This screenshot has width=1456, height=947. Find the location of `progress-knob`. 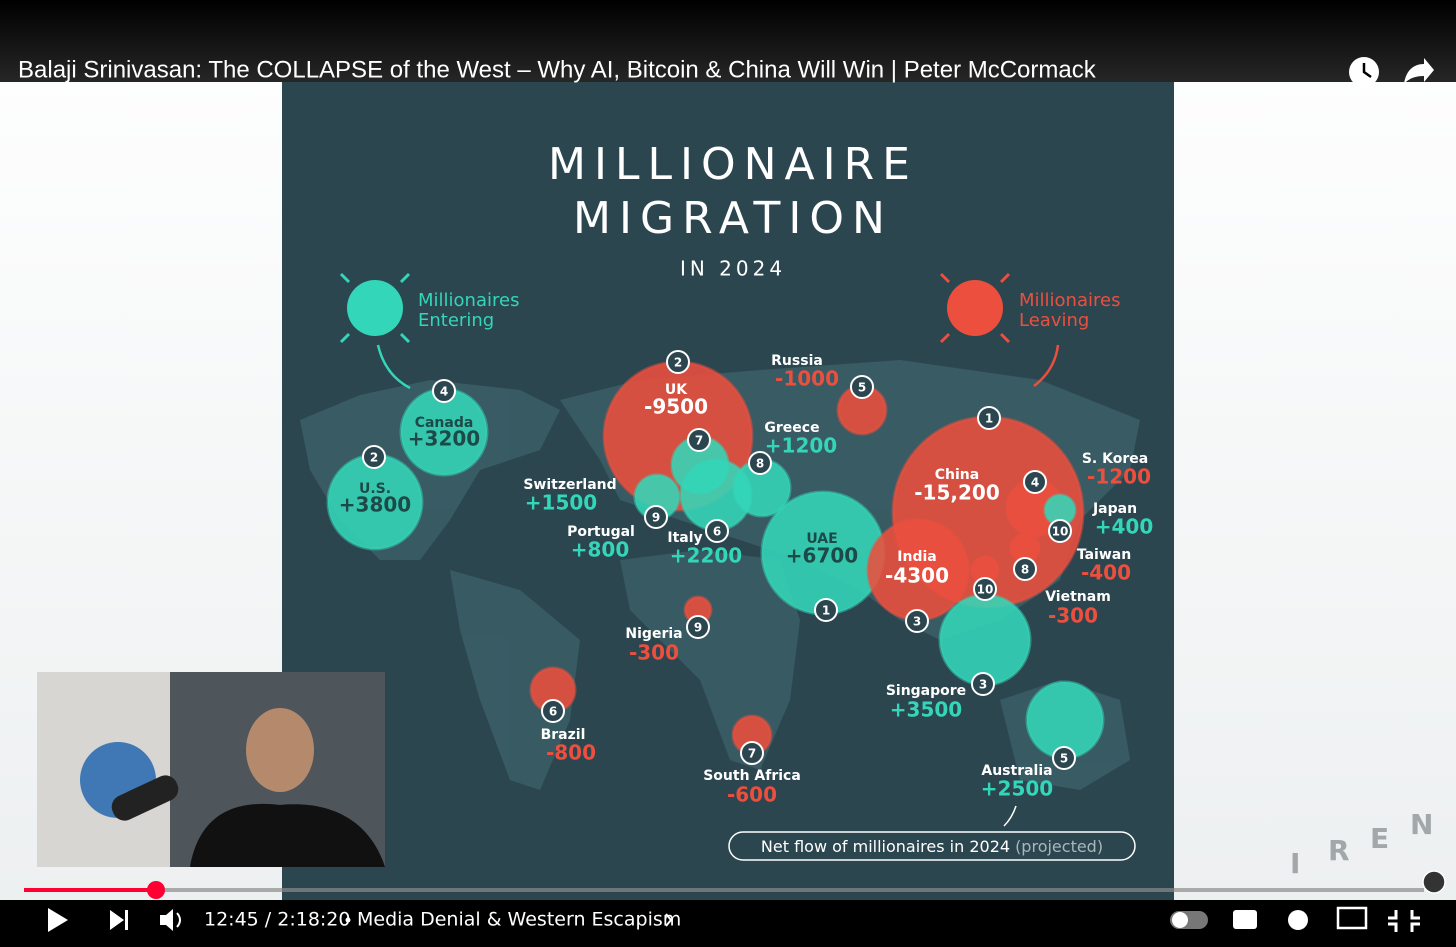

progress-knob is located at coordinates (156, 890).